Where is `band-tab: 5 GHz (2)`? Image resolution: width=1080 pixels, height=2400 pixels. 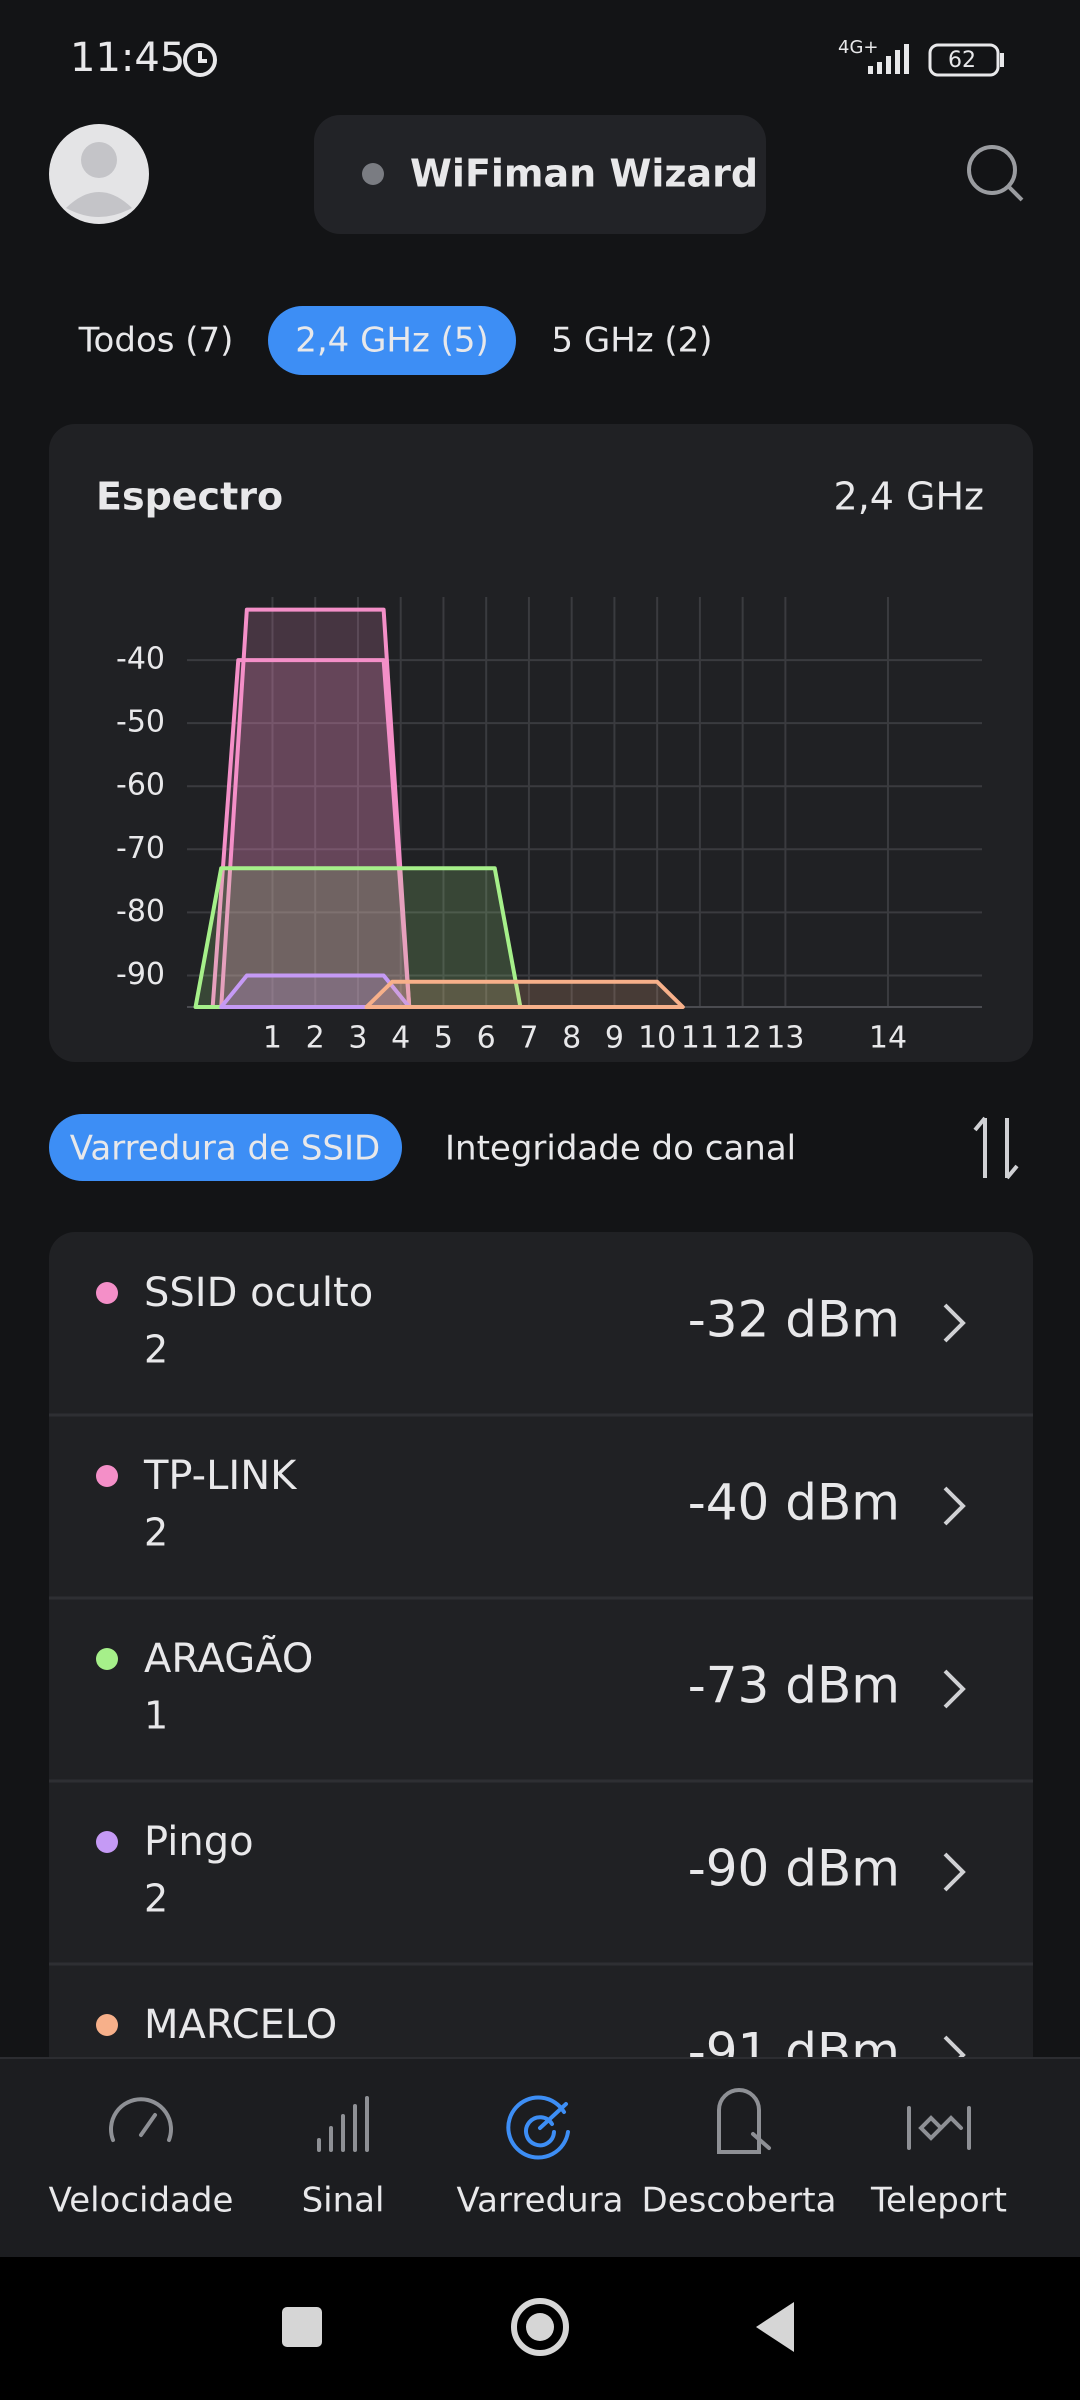
band-tab: 5 GHz (2) is located at coordinates (631, 341).